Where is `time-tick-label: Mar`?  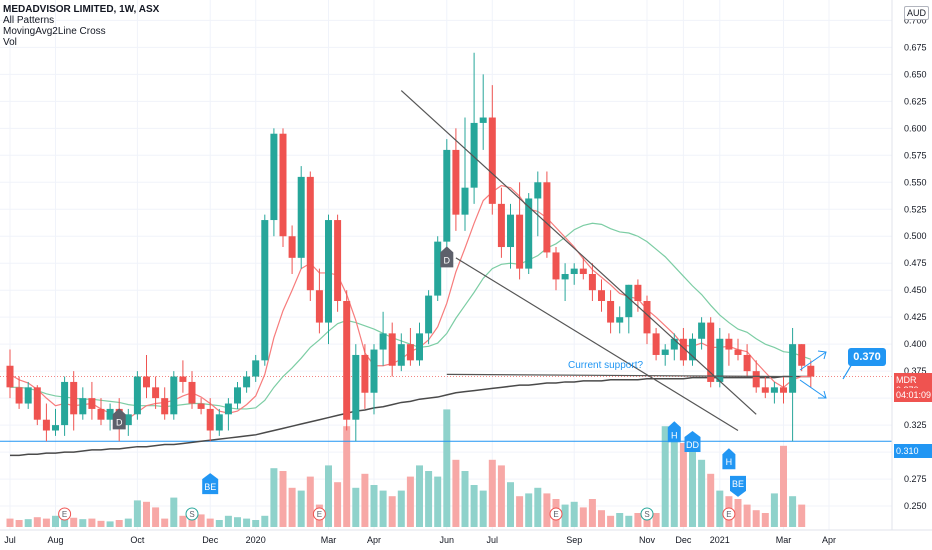 time-tick-label: Mar is located at coordinates (784, 540).